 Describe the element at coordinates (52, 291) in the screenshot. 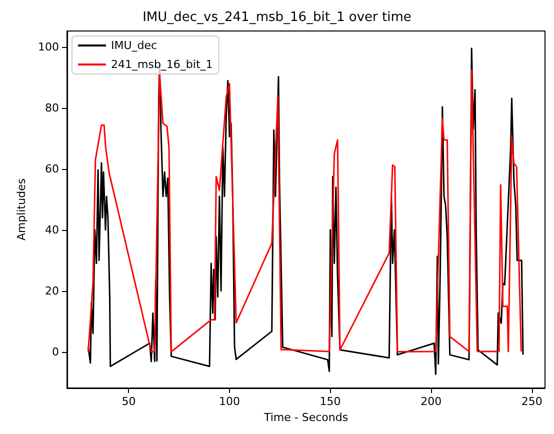

I see `y-tick-label: 20` at that location.